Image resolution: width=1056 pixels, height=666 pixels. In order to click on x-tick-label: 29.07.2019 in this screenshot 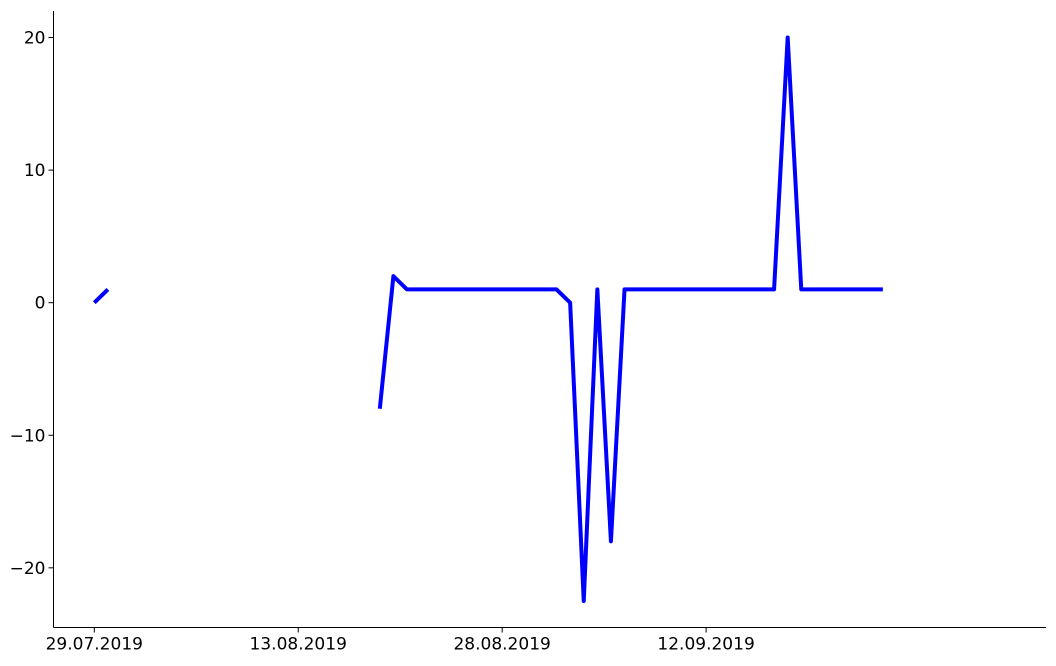, I will do `click(94, 645)`.